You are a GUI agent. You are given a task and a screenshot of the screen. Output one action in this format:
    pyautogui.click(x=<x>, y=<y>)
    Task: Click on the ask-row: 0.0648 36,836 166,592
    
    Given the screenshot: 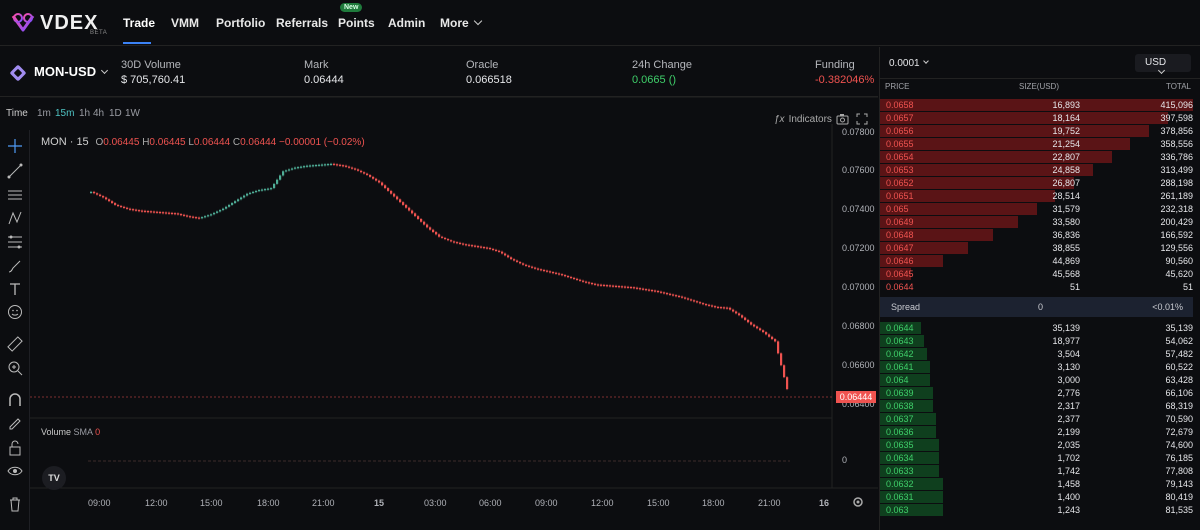 What is the action you would take?
    pyautogui.click(x=1040, y=235)
    